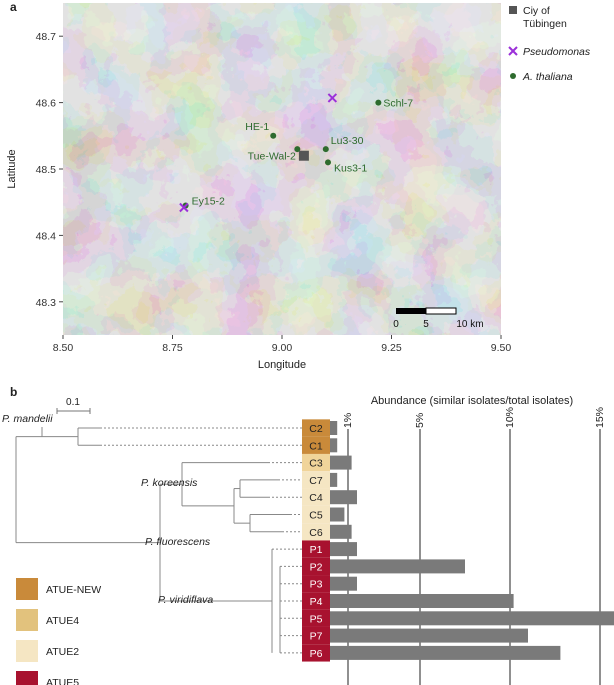 The image size is (614, 685). Describe the element at coordinates (513, 51) in the screenshot. I see `legend-pseudomonas-marker` at that location.